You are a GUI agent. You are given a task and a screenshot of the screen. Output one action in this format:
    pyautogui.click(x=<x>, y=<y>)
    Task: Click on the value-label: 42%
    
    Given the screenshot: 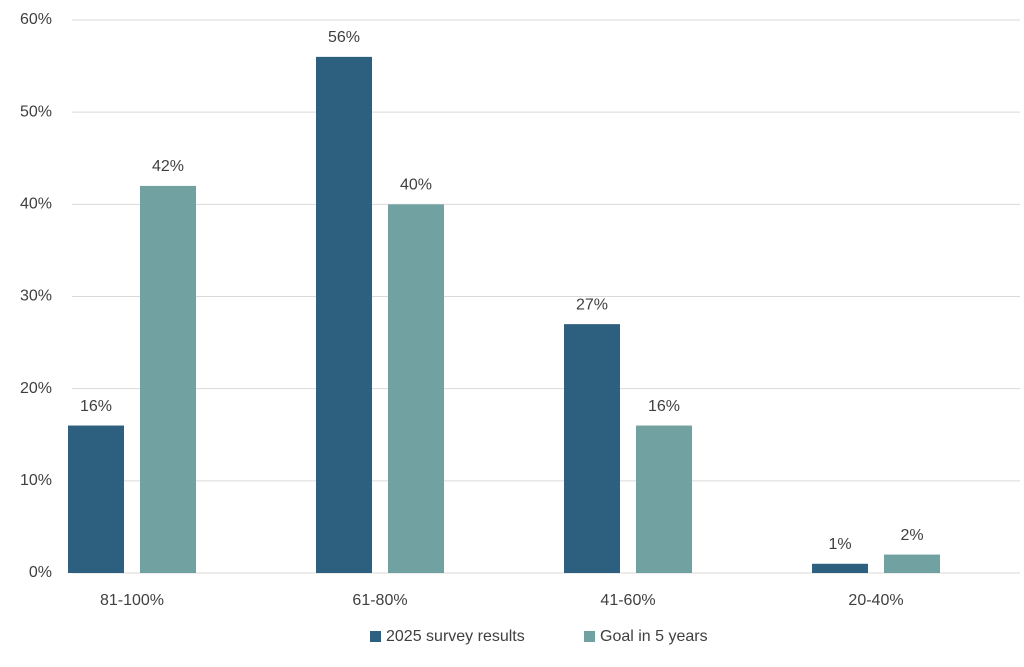 What is the action you would take?
    pyautogui.click(x=168, y=166)
    